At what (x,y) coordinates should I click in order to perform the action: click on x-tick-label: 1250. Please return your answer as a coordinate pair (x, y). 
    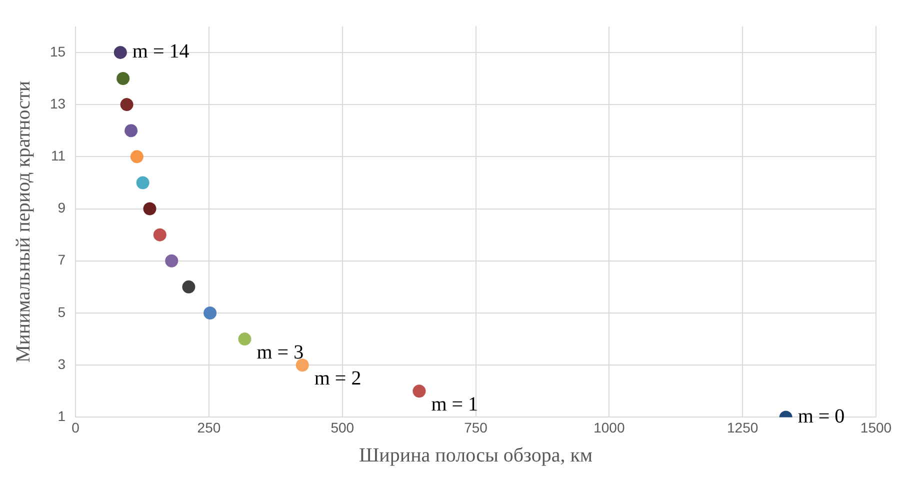
    Looking at the image, I should click on (742, 427).